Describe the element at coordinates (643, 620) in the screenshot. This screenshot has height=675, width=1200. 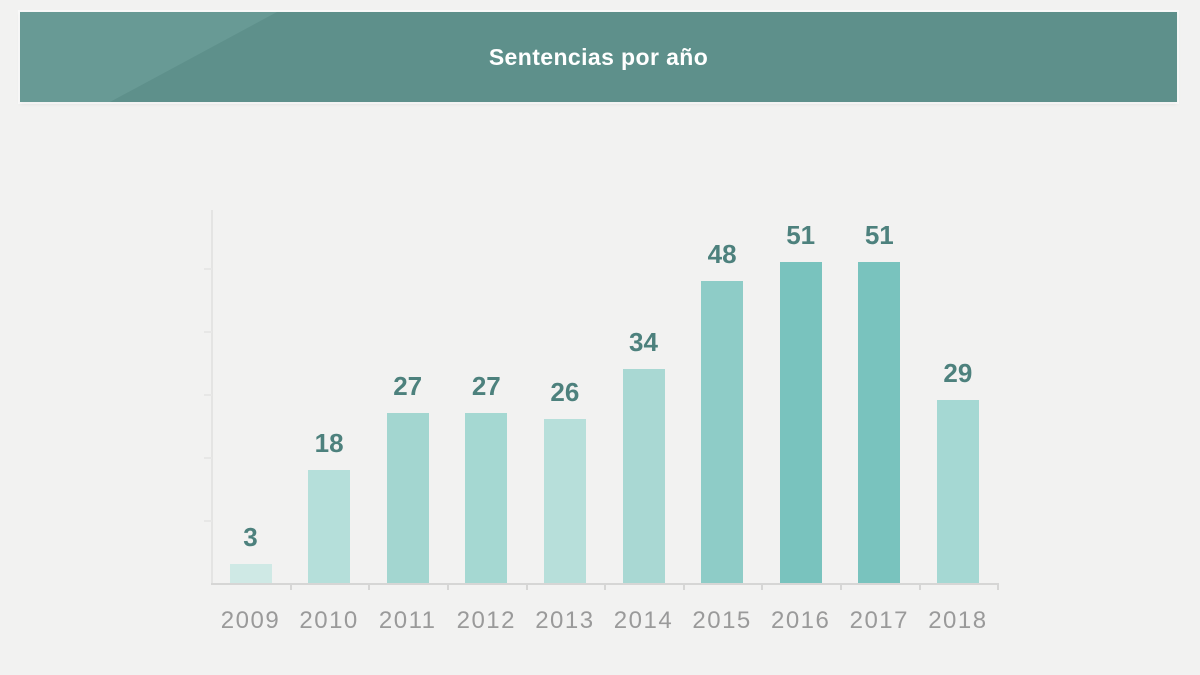
I see `x-axis-category-label: 2014` at that location.